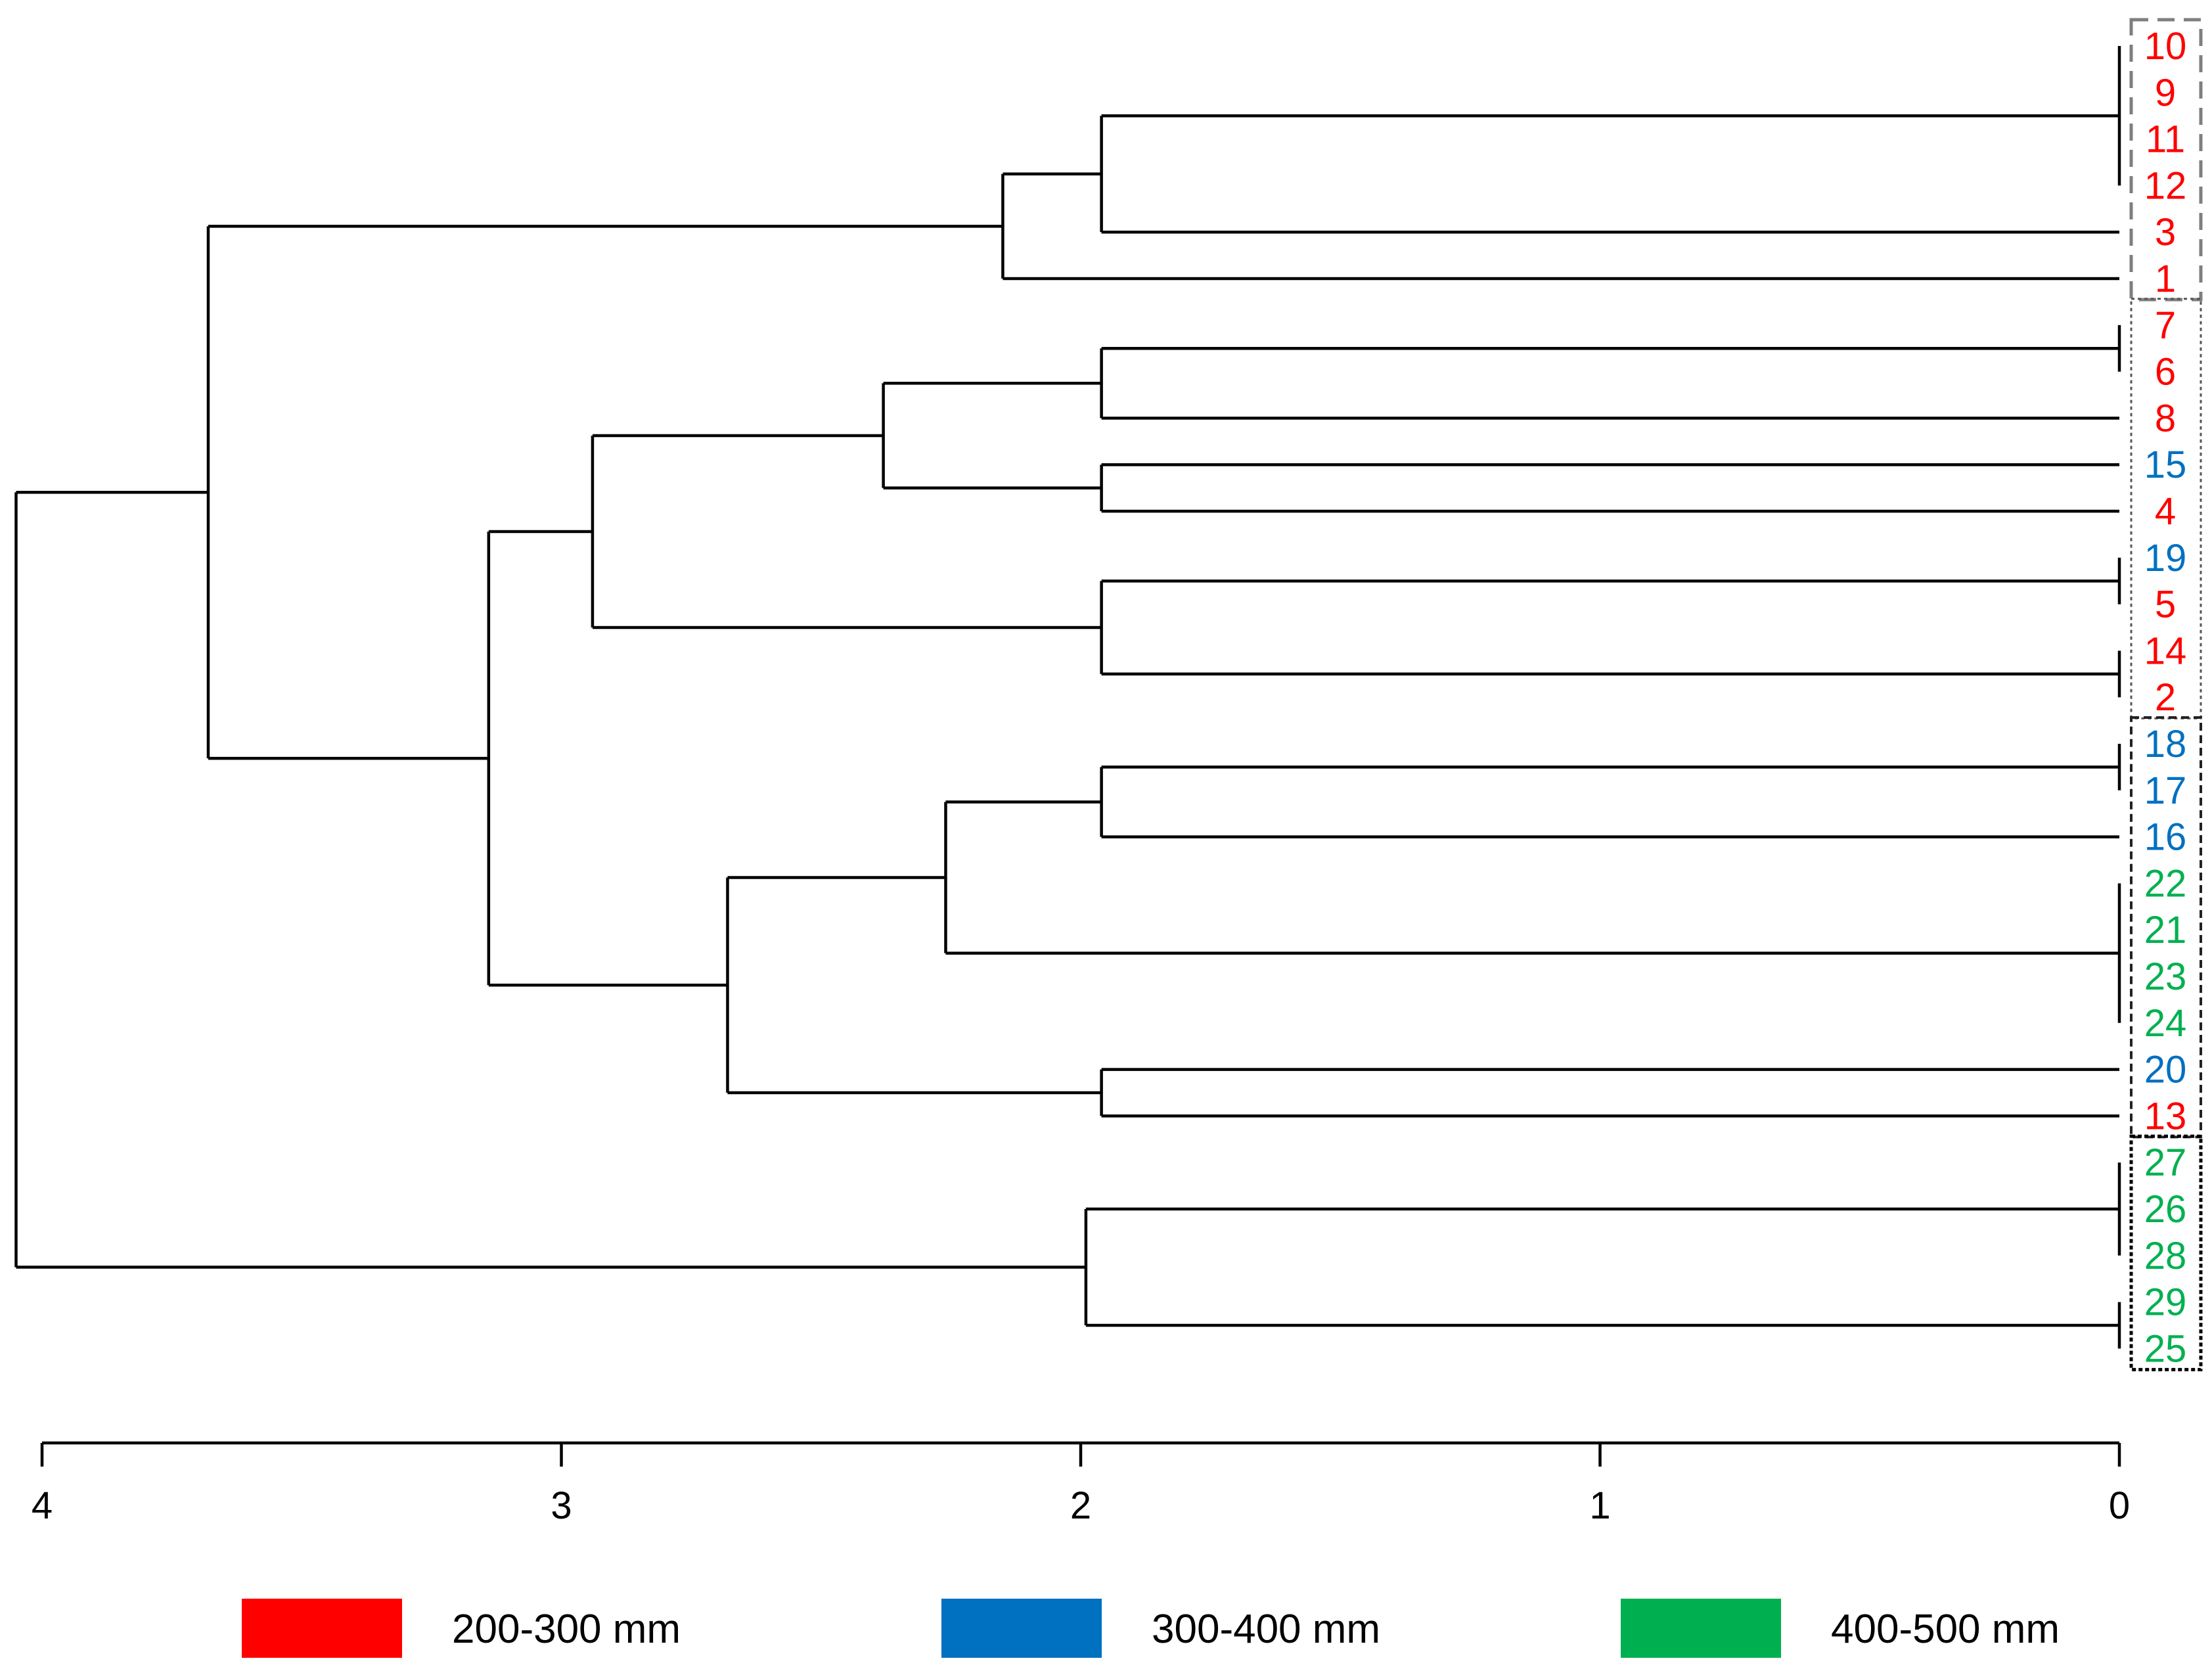 Image resolution: width=2212 pixels, height=1667 pixels. Describe the element at coordinates (2165, 1302) in the screenshot. I see `leaf-label-29: 29` at that location.